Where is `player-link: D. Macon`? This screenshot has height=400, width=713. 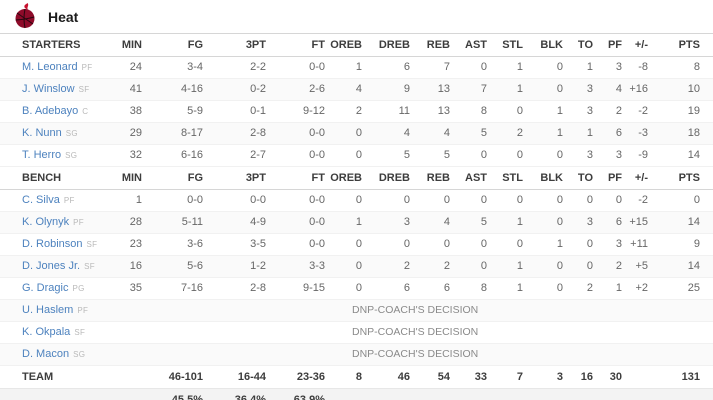 player-link: D. Macon is located at coordinates (46, 354).